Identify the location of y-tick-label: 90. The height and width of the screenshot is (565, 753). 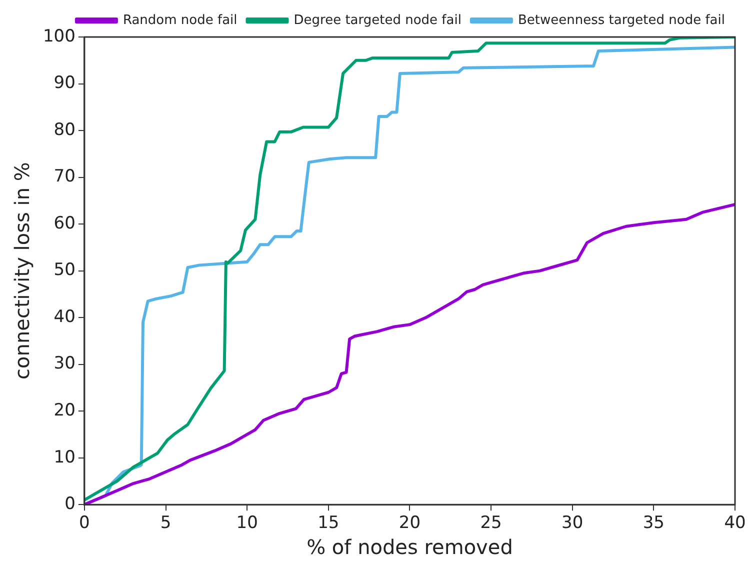
(65, 83).